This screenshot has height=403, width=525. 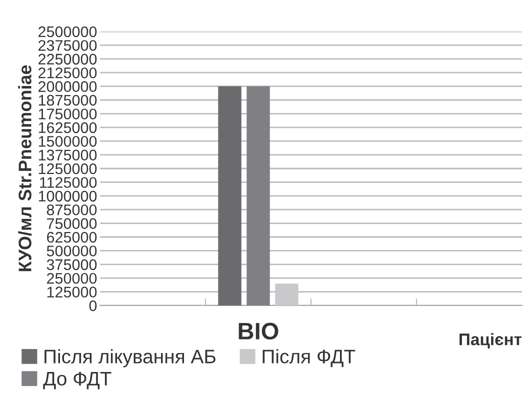 What do you see at coordinates (71, 264) in the screenshot?
I see `y-tick-label: 375000` at bounding box center [71, 264].